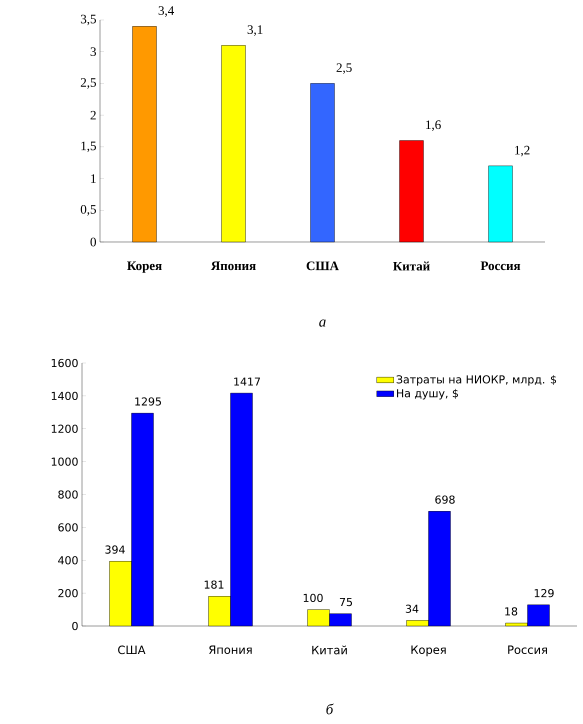 The height and width of the screenshot is (724, 583). What do you see at coordinates (322, 323) in the screenshot?
I see `text: а` at bounding box center [322, 323].